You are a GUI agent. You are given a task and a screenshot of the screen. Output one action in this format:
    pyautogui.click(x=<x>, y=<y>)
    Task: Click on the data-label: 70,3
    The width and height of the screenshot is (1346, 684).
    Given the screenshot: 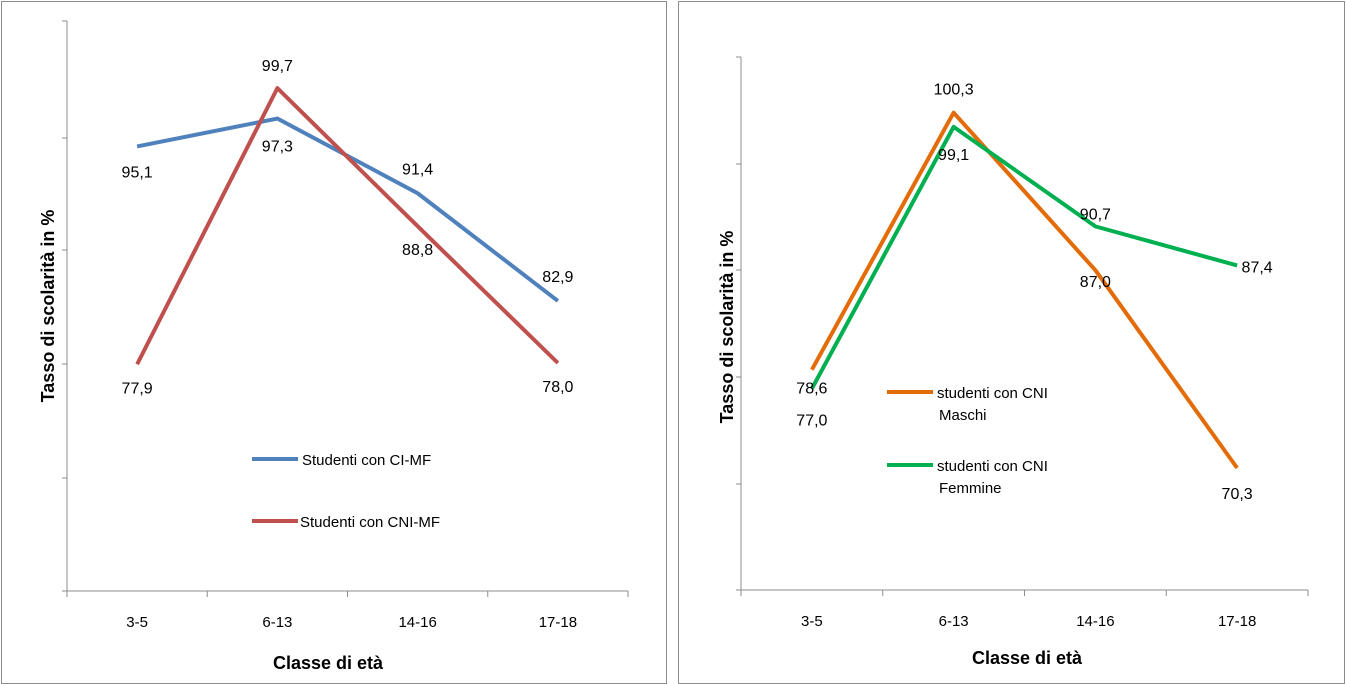 What is the action you would take?
    pyautogui.click(x=1237, y=494)
    